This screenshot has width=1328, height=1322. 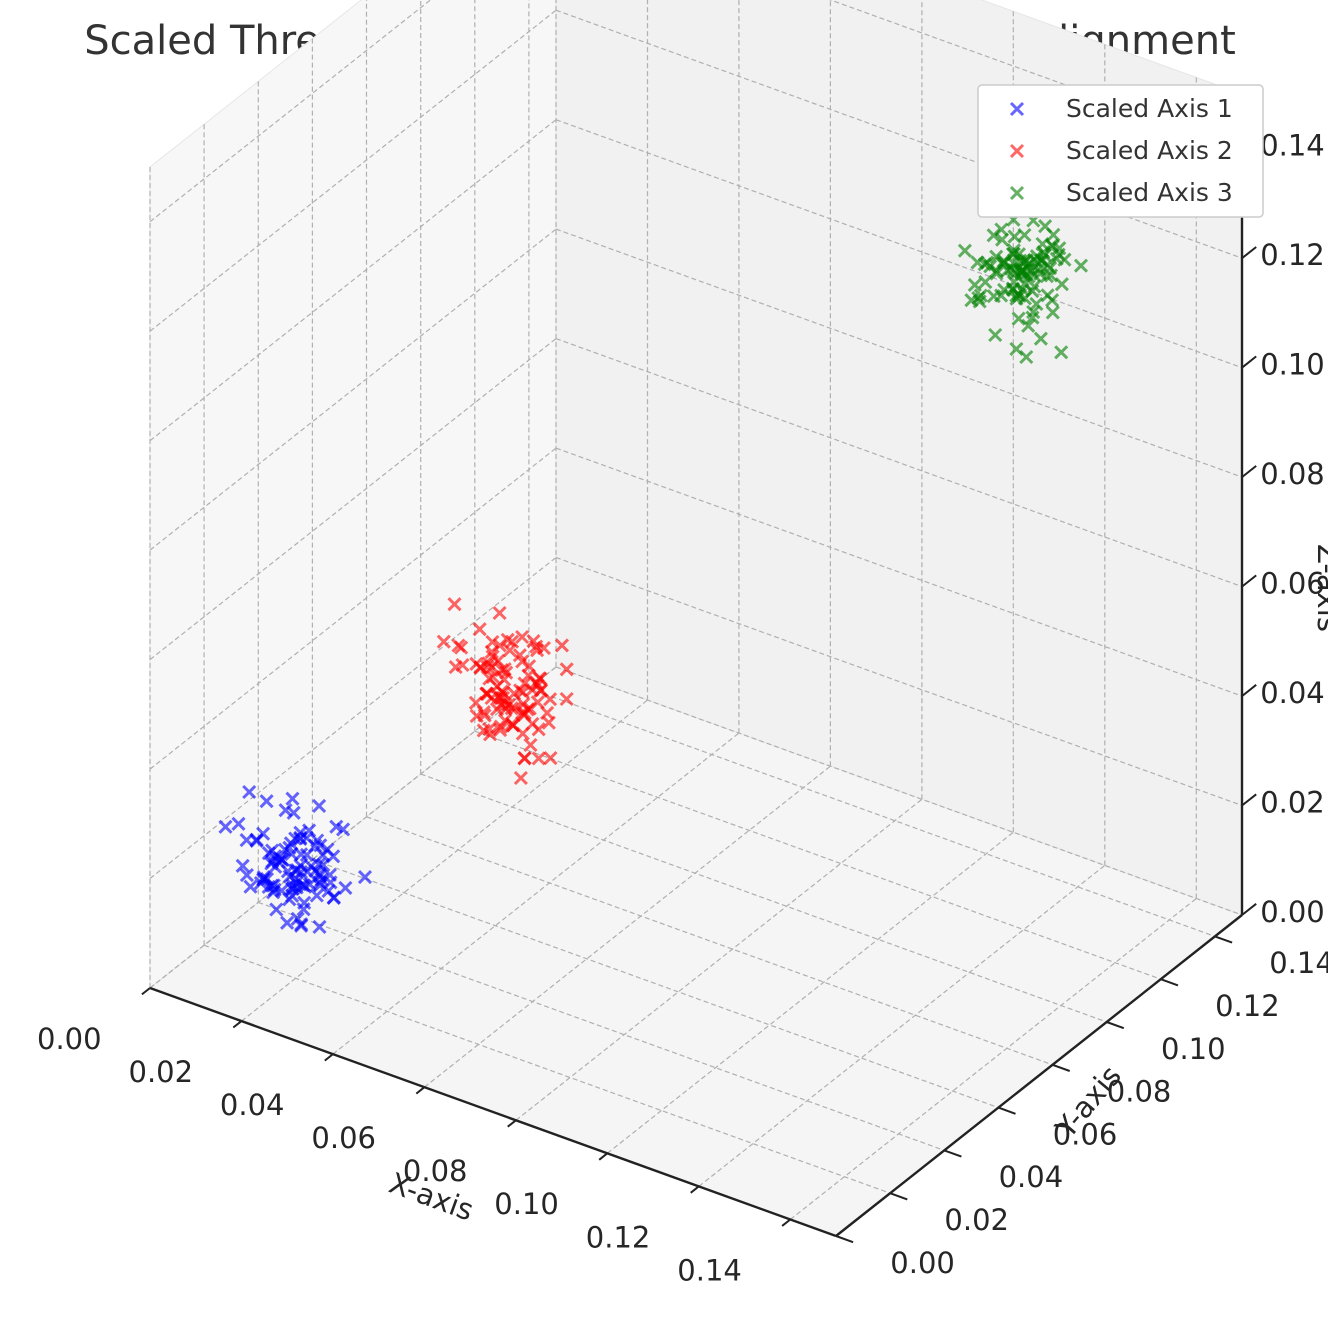 I want to click on legend-marker, so click(x=1017, y=109).